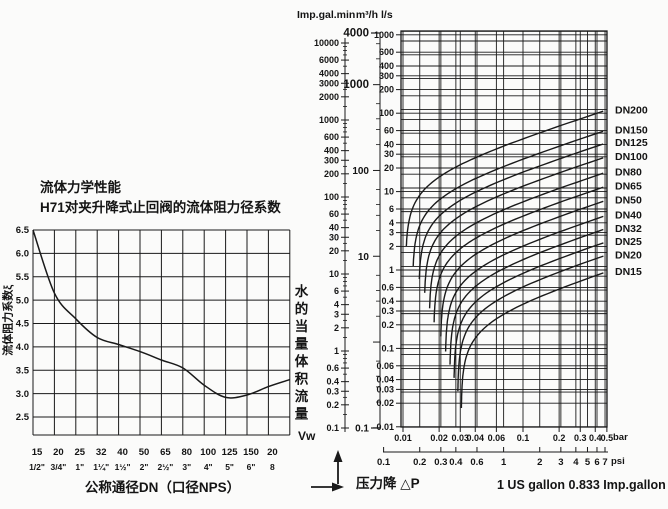 This screenshot has width=668, height=509. Describe the element at coordinates (161, 314) in the screenshot. I see `left-chart-curve` at that location.